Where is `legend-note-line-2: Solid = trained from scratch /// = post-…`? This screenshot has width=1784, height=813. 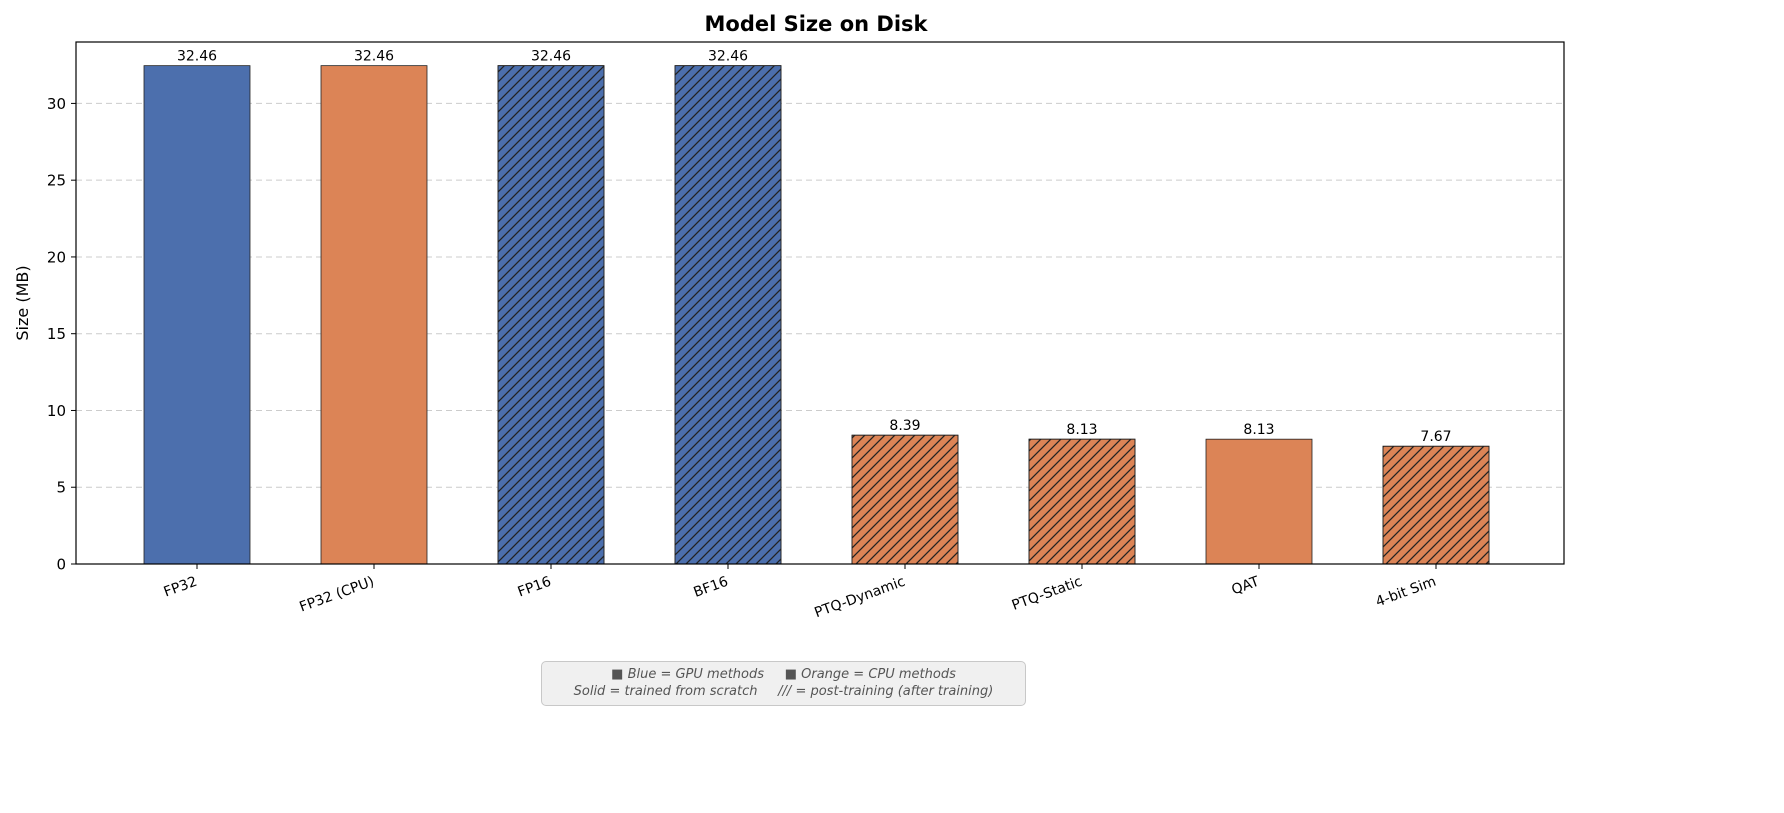
legend-note-line-2: Solid = trained from scratch /// = post-… is located at coordinates (783, 691).